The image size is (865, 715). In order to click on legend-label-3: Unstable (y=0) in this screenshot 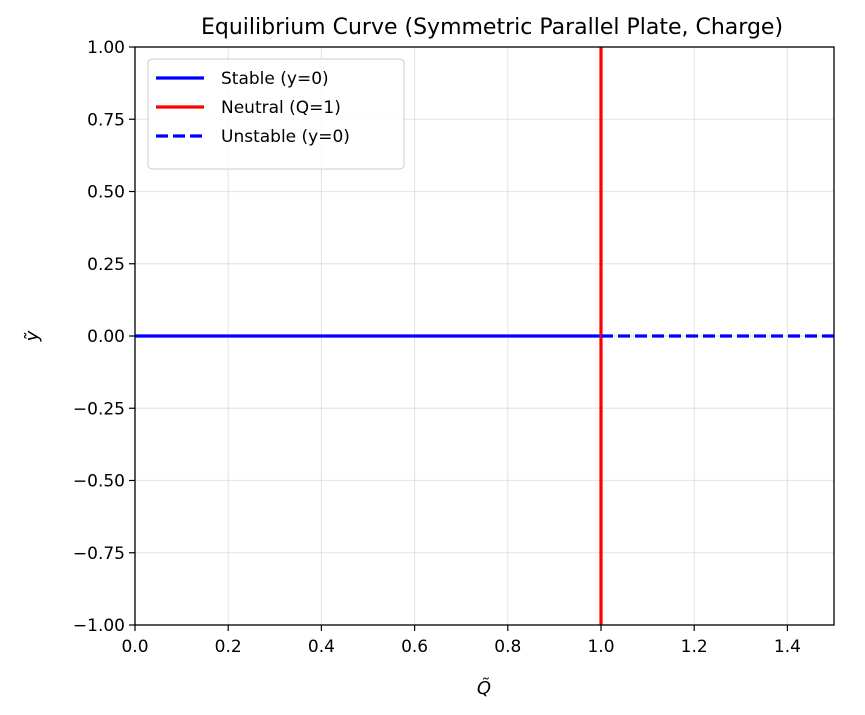, I will do `click(285, 137)`.